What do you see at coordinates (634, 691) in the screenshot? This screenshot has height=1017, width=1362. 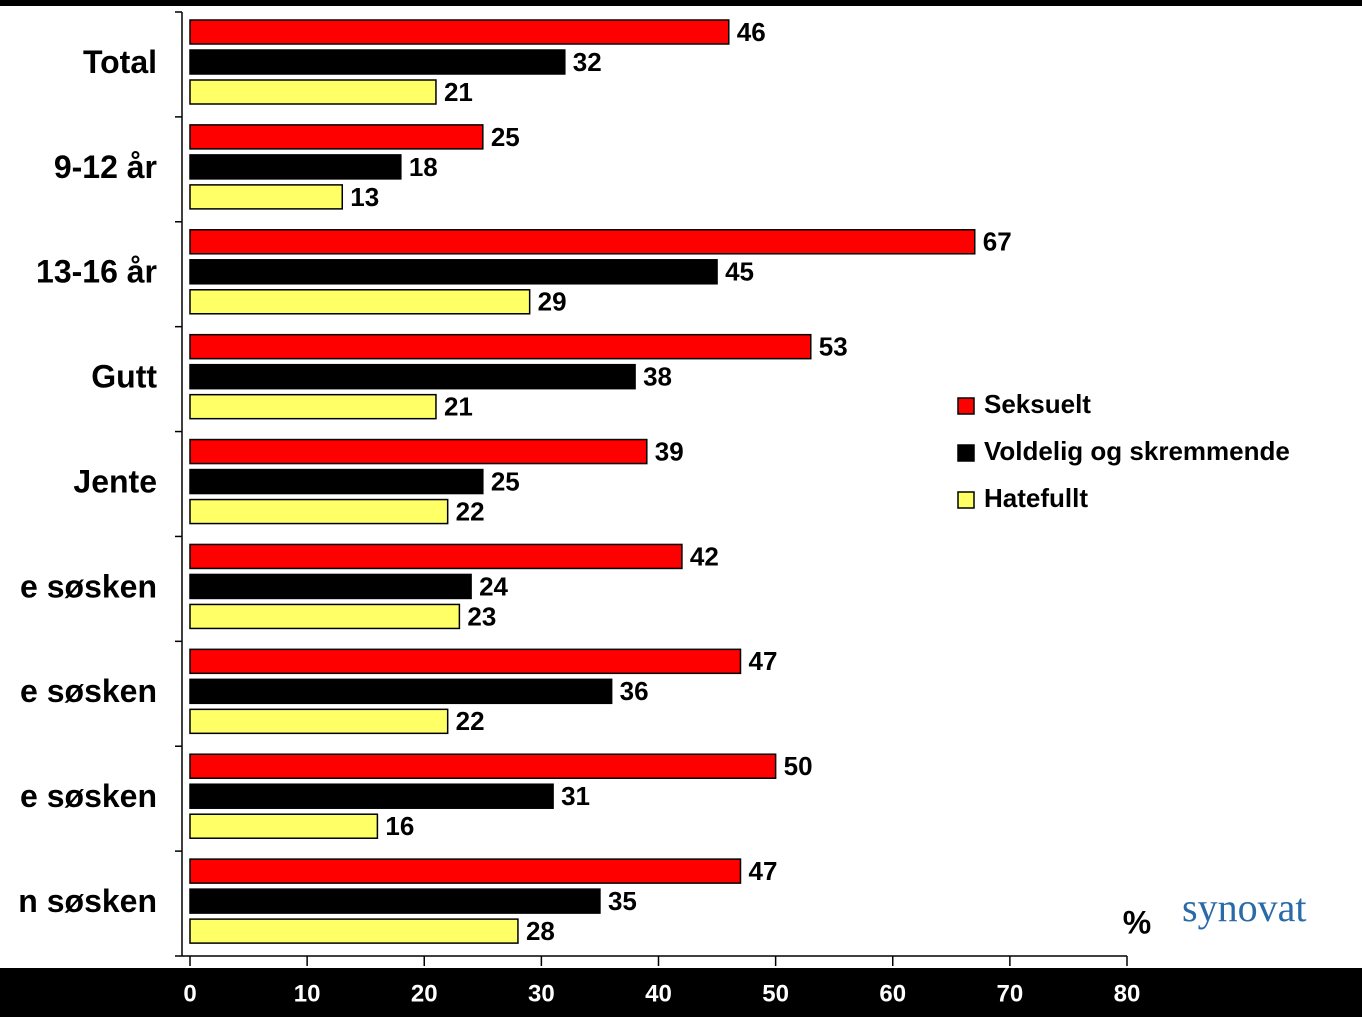 I see `value-label: 36` at bounding box center [634, 691].